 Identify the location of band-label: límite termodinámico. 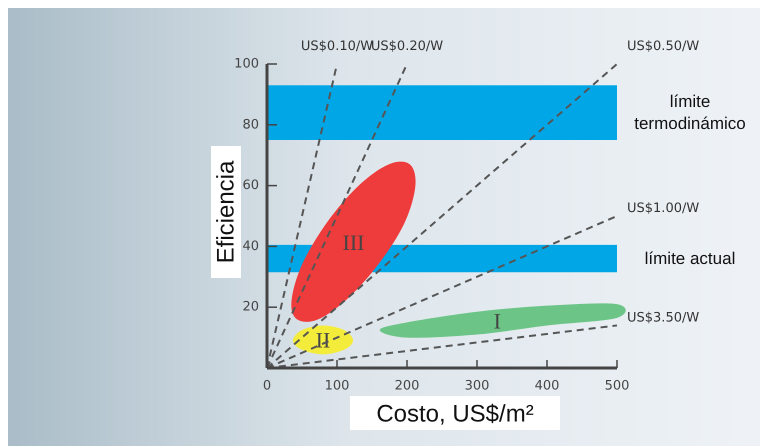
(690, 113).